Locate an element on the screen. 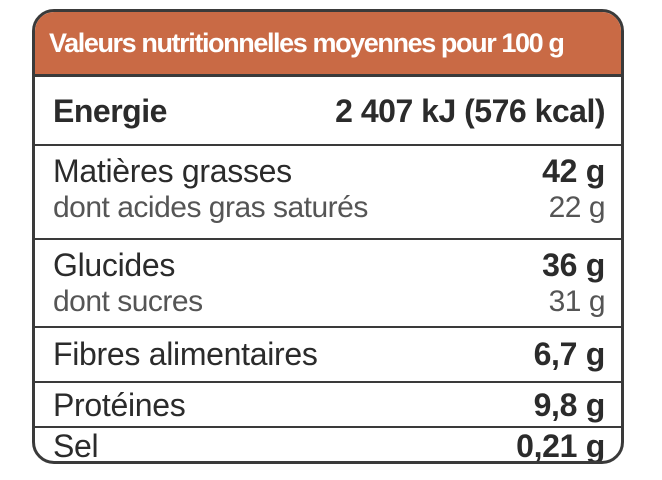  salt-row: Sel 0,21 g is located at coordinates (328, 445).